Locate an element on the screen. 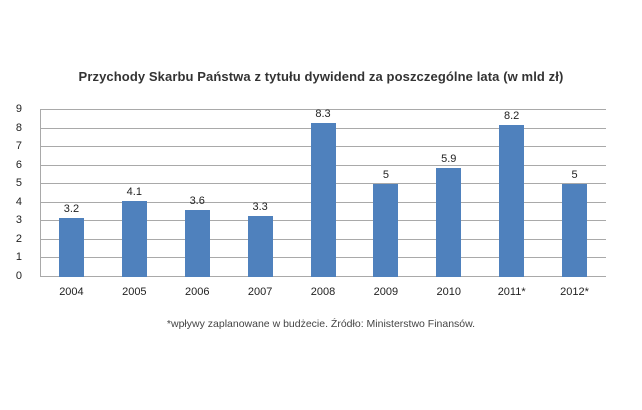 The image size is (642, 410). x-tick-label: 2005 is located at coordinates (134, 292).